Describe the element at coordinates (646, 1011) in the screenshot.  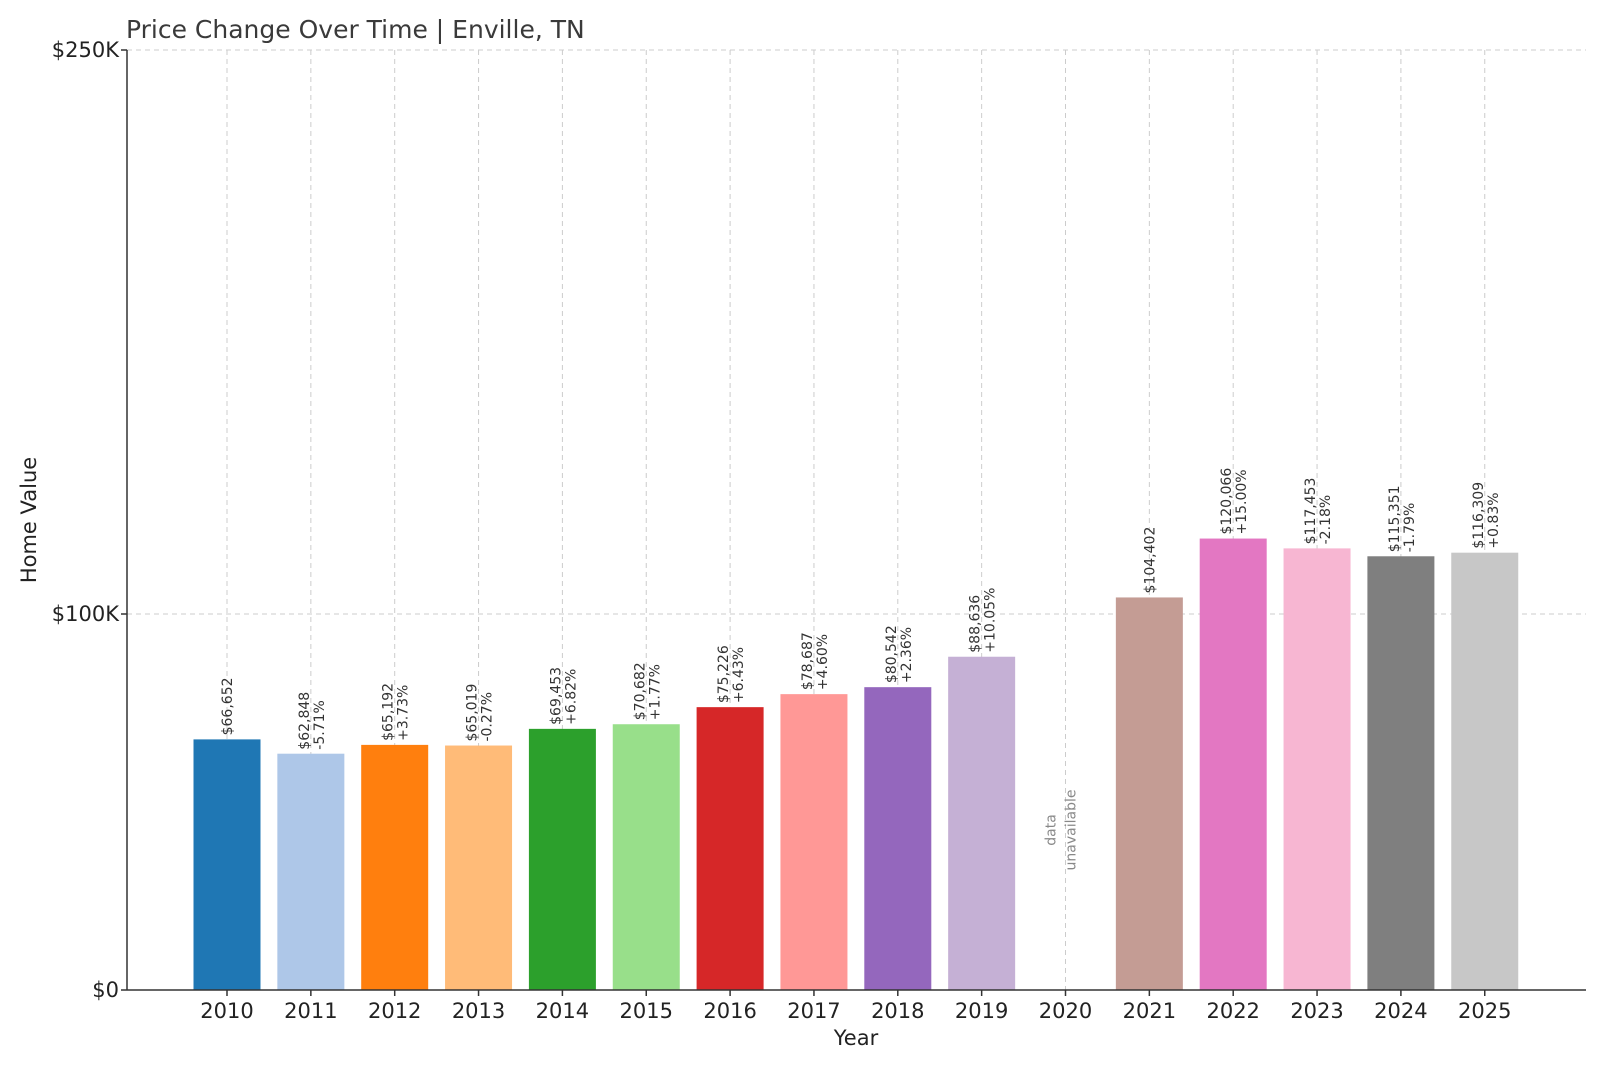
I see `x-tick-label: 2015` at that location.